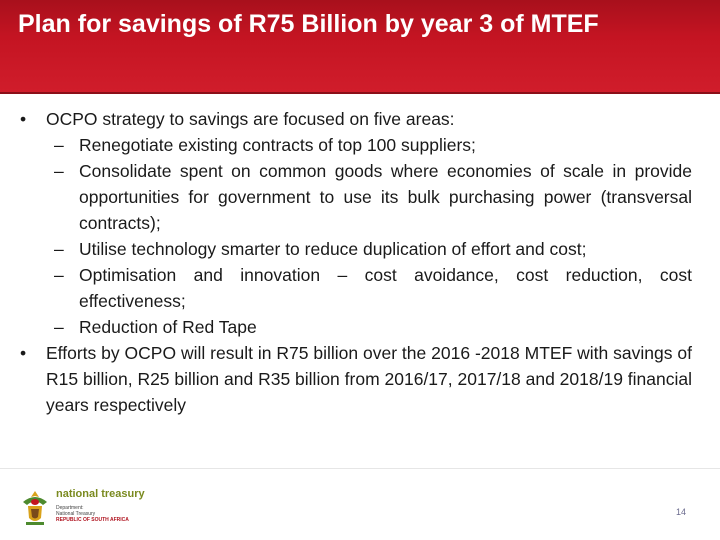 The height and width of the screenshot is (540, 720). What do you see at coordinates (356, 327) in the screenshot?
I see `sub-item-red-tape: – Reduction of Red Tape` at bounding box center [356, 327].